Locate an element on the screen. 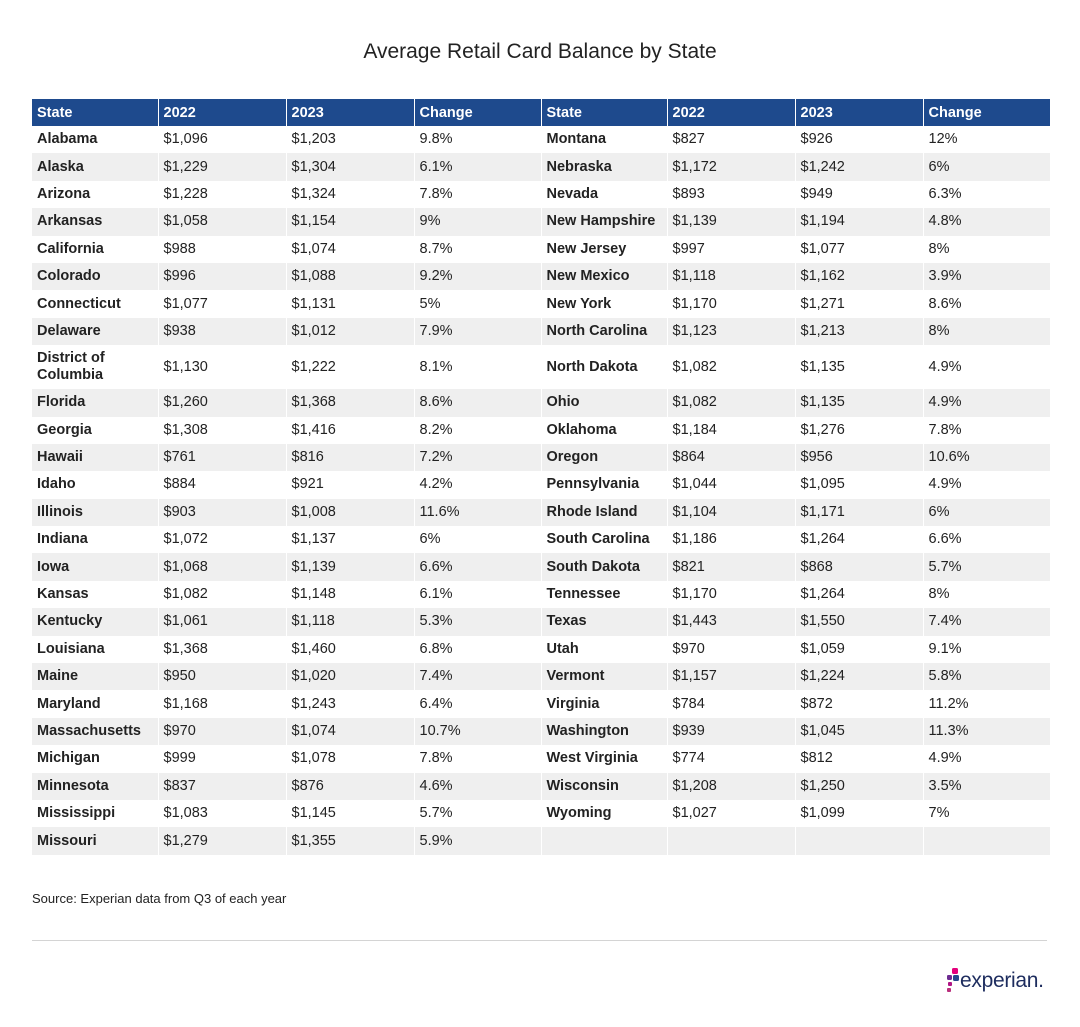 Image resolution: width=1080 pixels, height=1027 pixels. state-cell: South Carolina is located at coordinates (603, 540).